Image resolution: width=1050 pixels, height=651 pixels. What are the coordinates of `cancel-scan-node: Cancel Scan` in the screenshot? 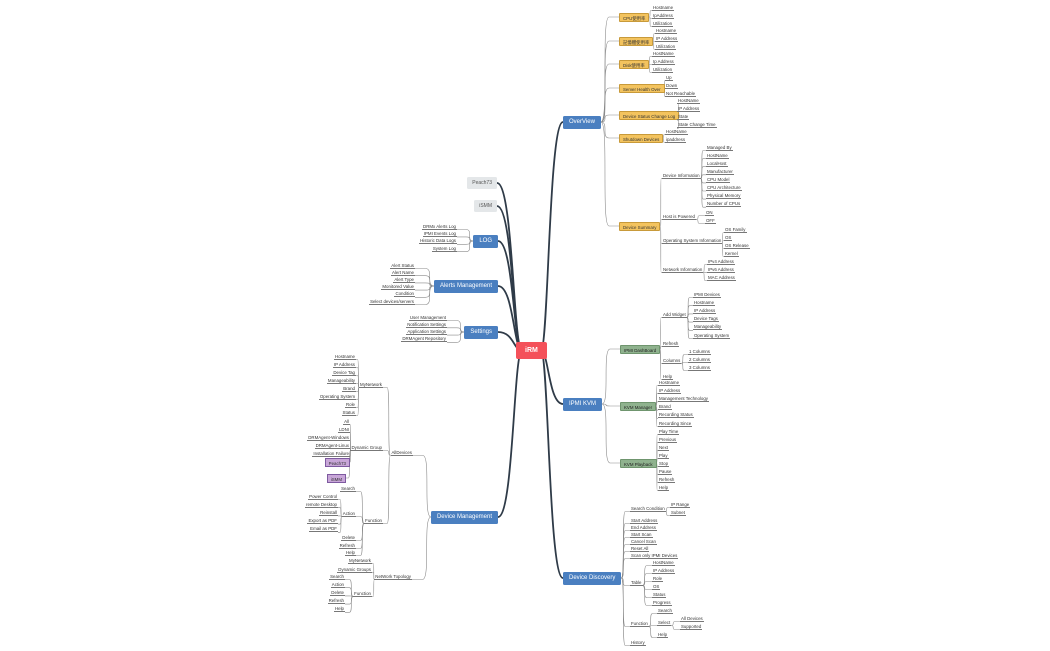 It's located at (643, 541).